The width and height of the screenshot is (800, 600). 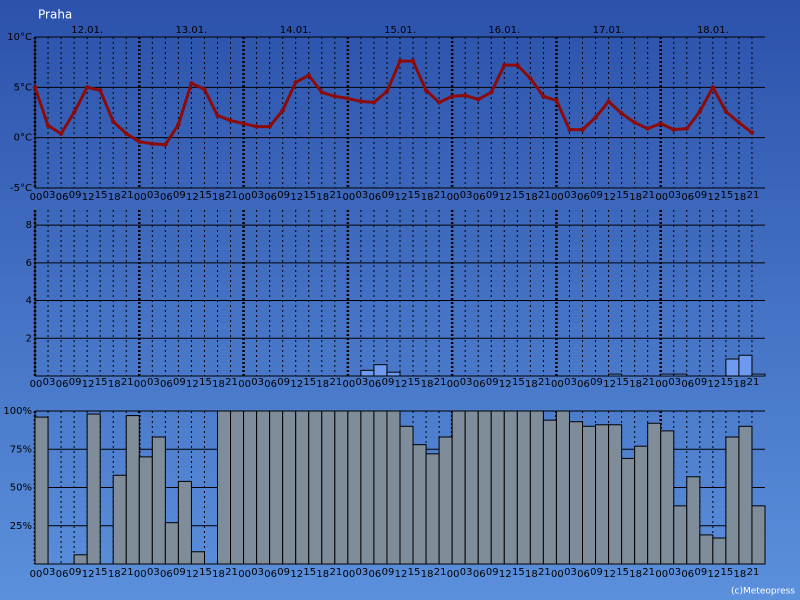 I want to click on y-tick-label: 5°C, so click(x=23, y=87).